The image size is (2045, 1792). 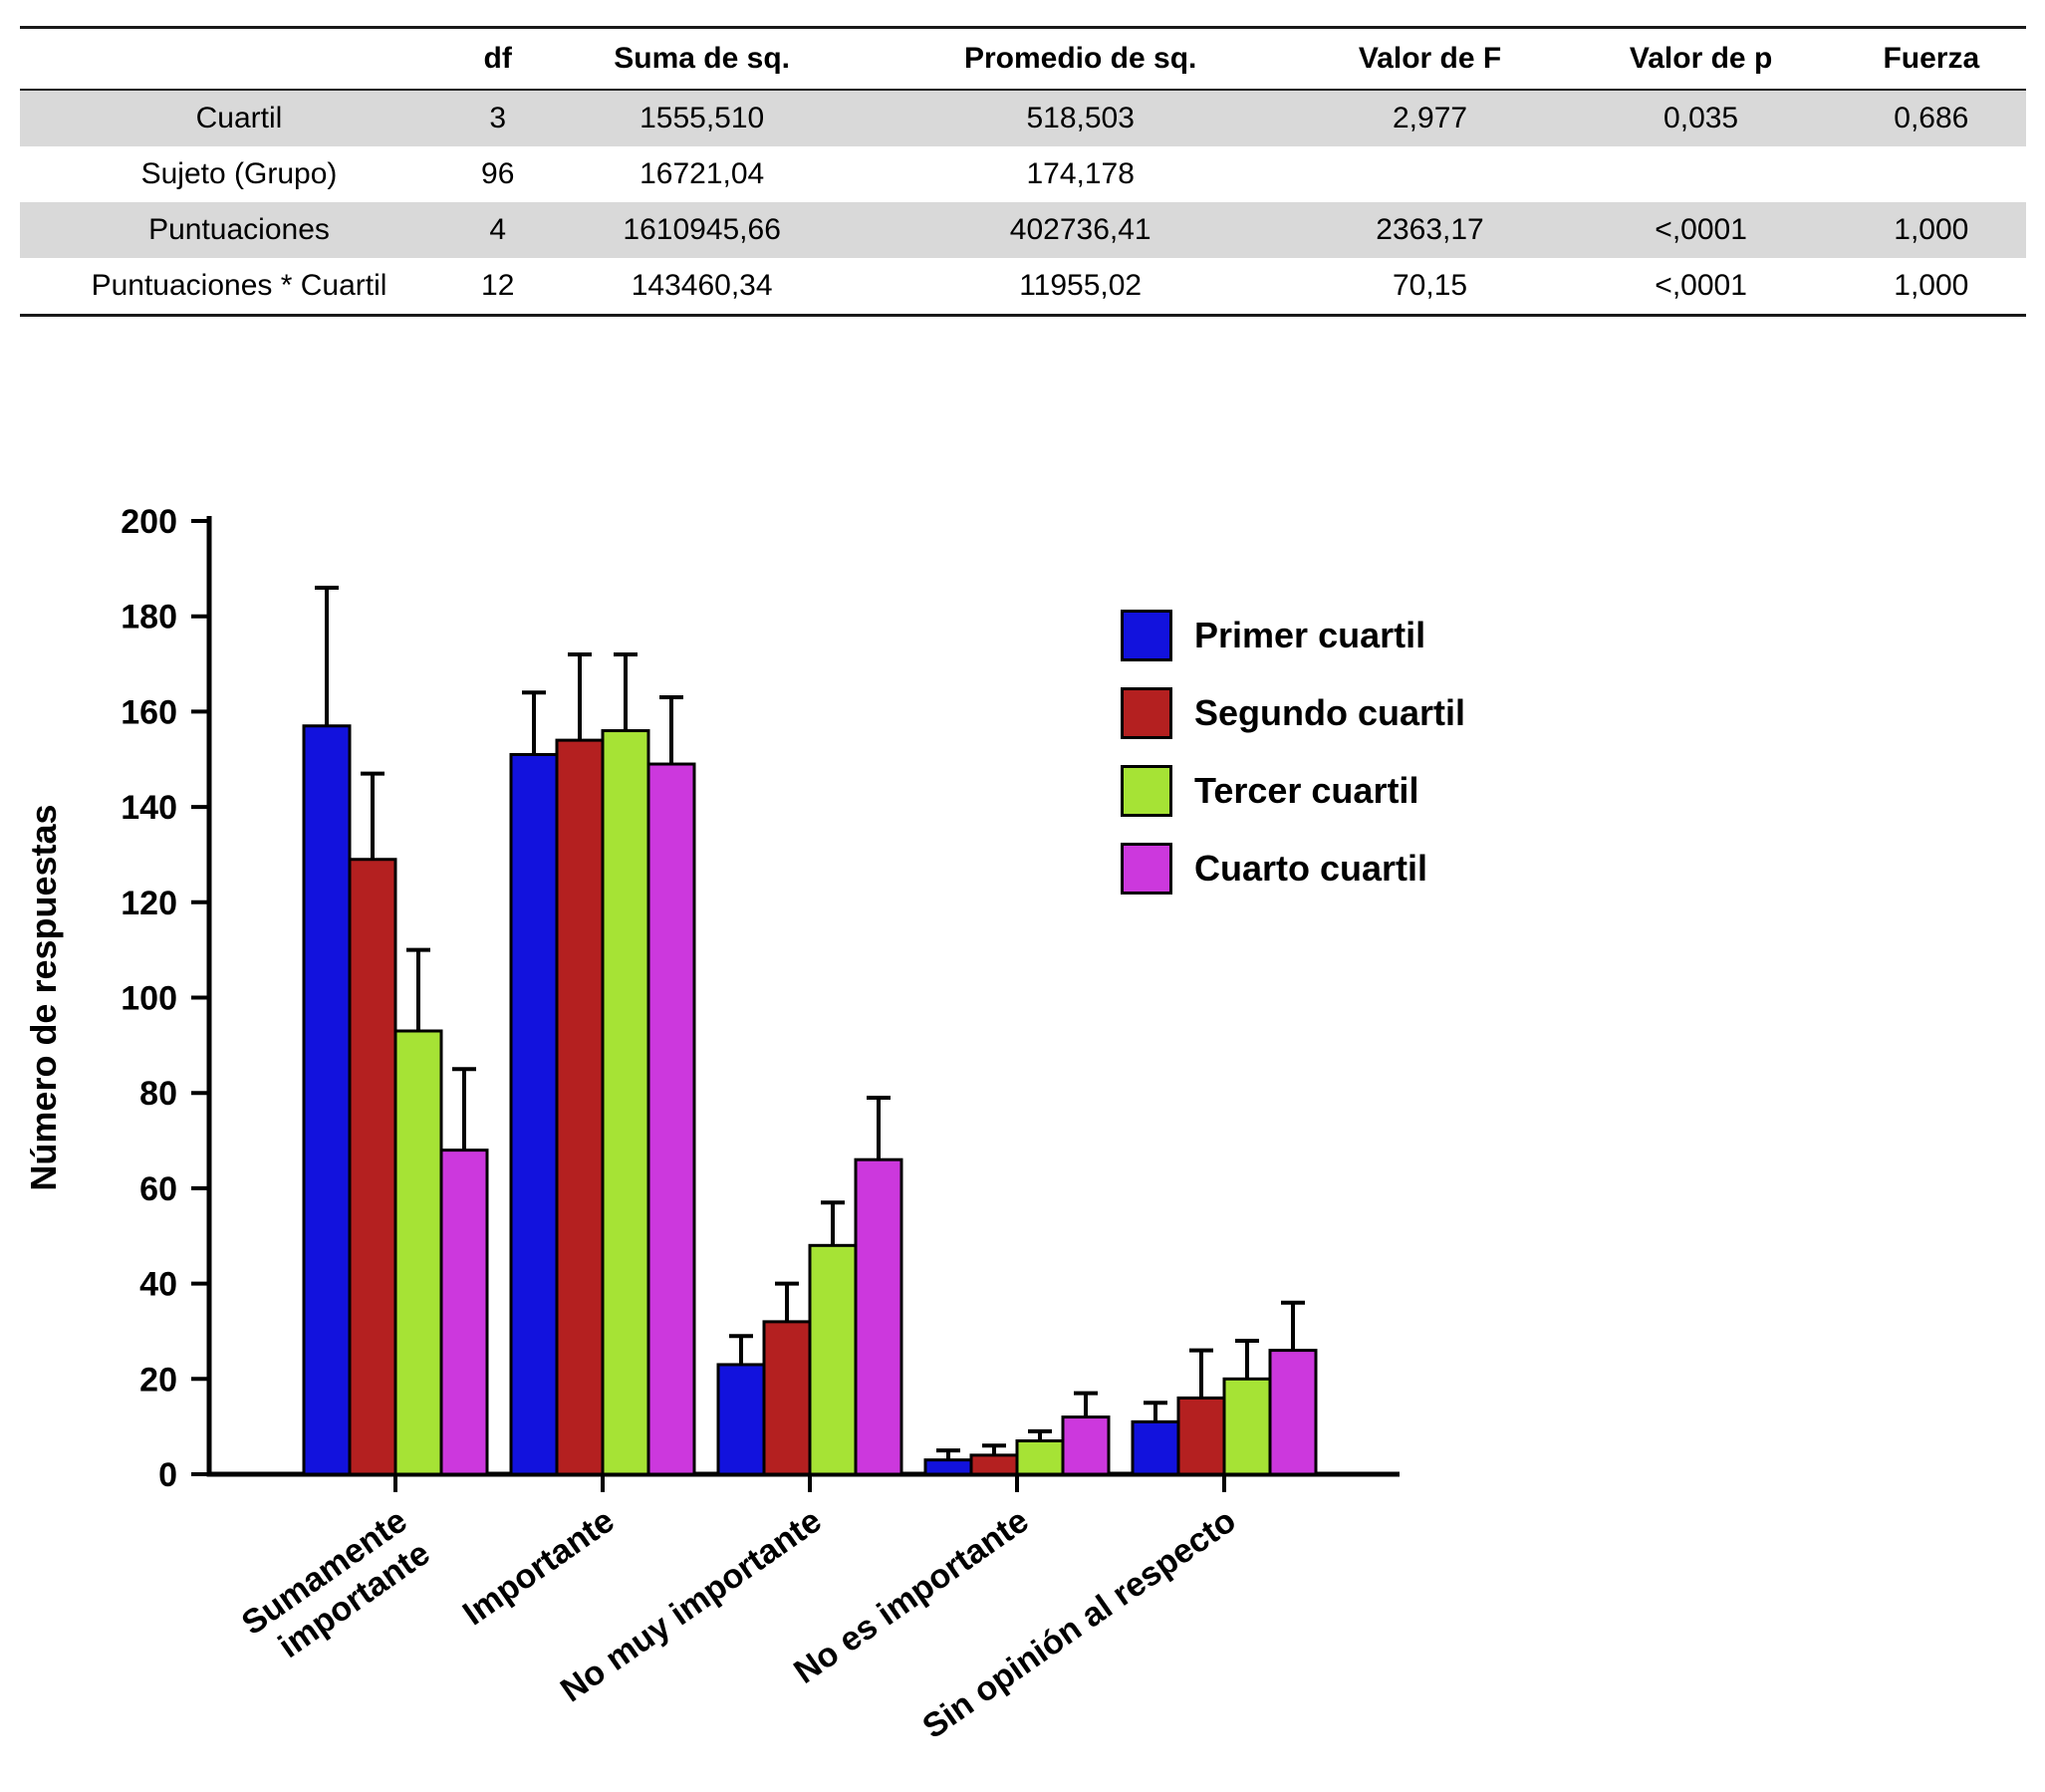 What do you see at coordinates (1701, 118) in the screenshot?
I see `table-cell: 0,035` at bounding box center [1701, 118].